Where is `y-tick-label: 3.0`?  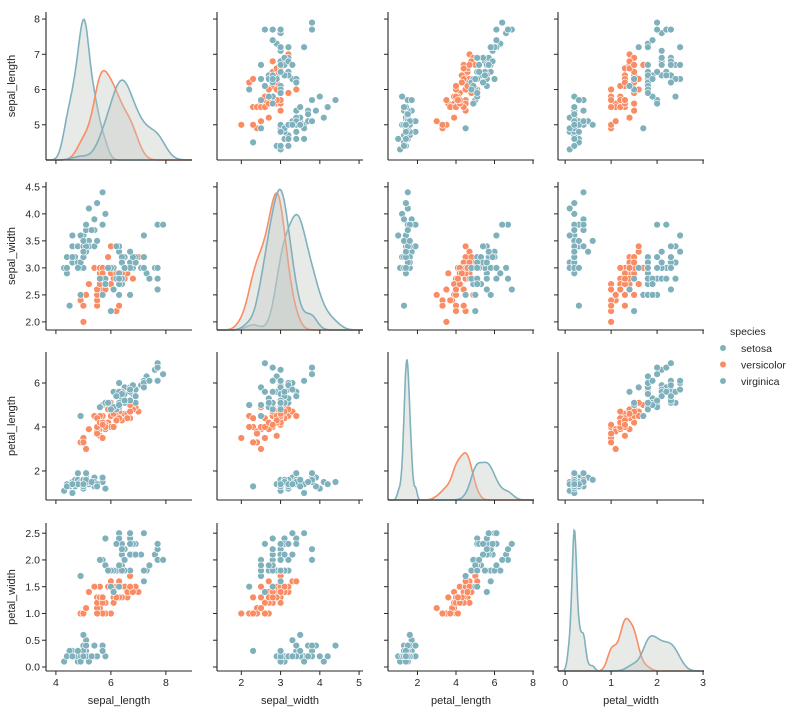 y-tick-label: 3.0 is located at coordinates (32, 268).